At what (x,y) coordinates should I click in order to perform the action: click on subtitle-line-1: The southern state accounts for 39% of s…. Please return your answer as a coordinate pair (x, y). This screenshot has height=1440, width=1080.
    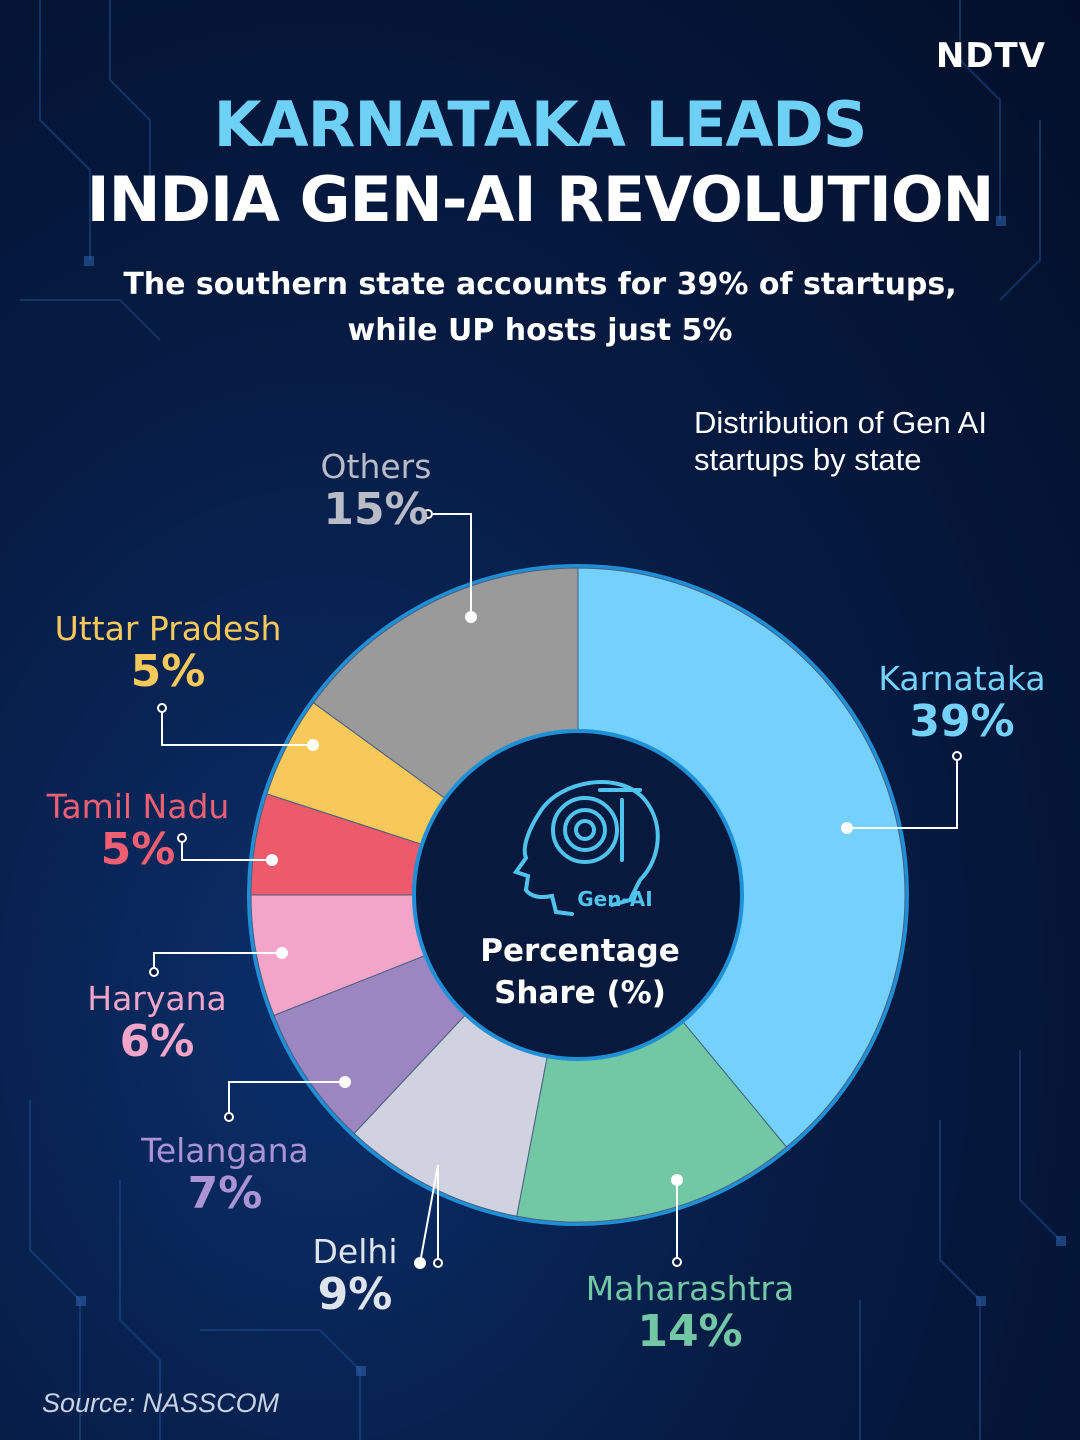
    Looking at the image, I should click on (540, 284).